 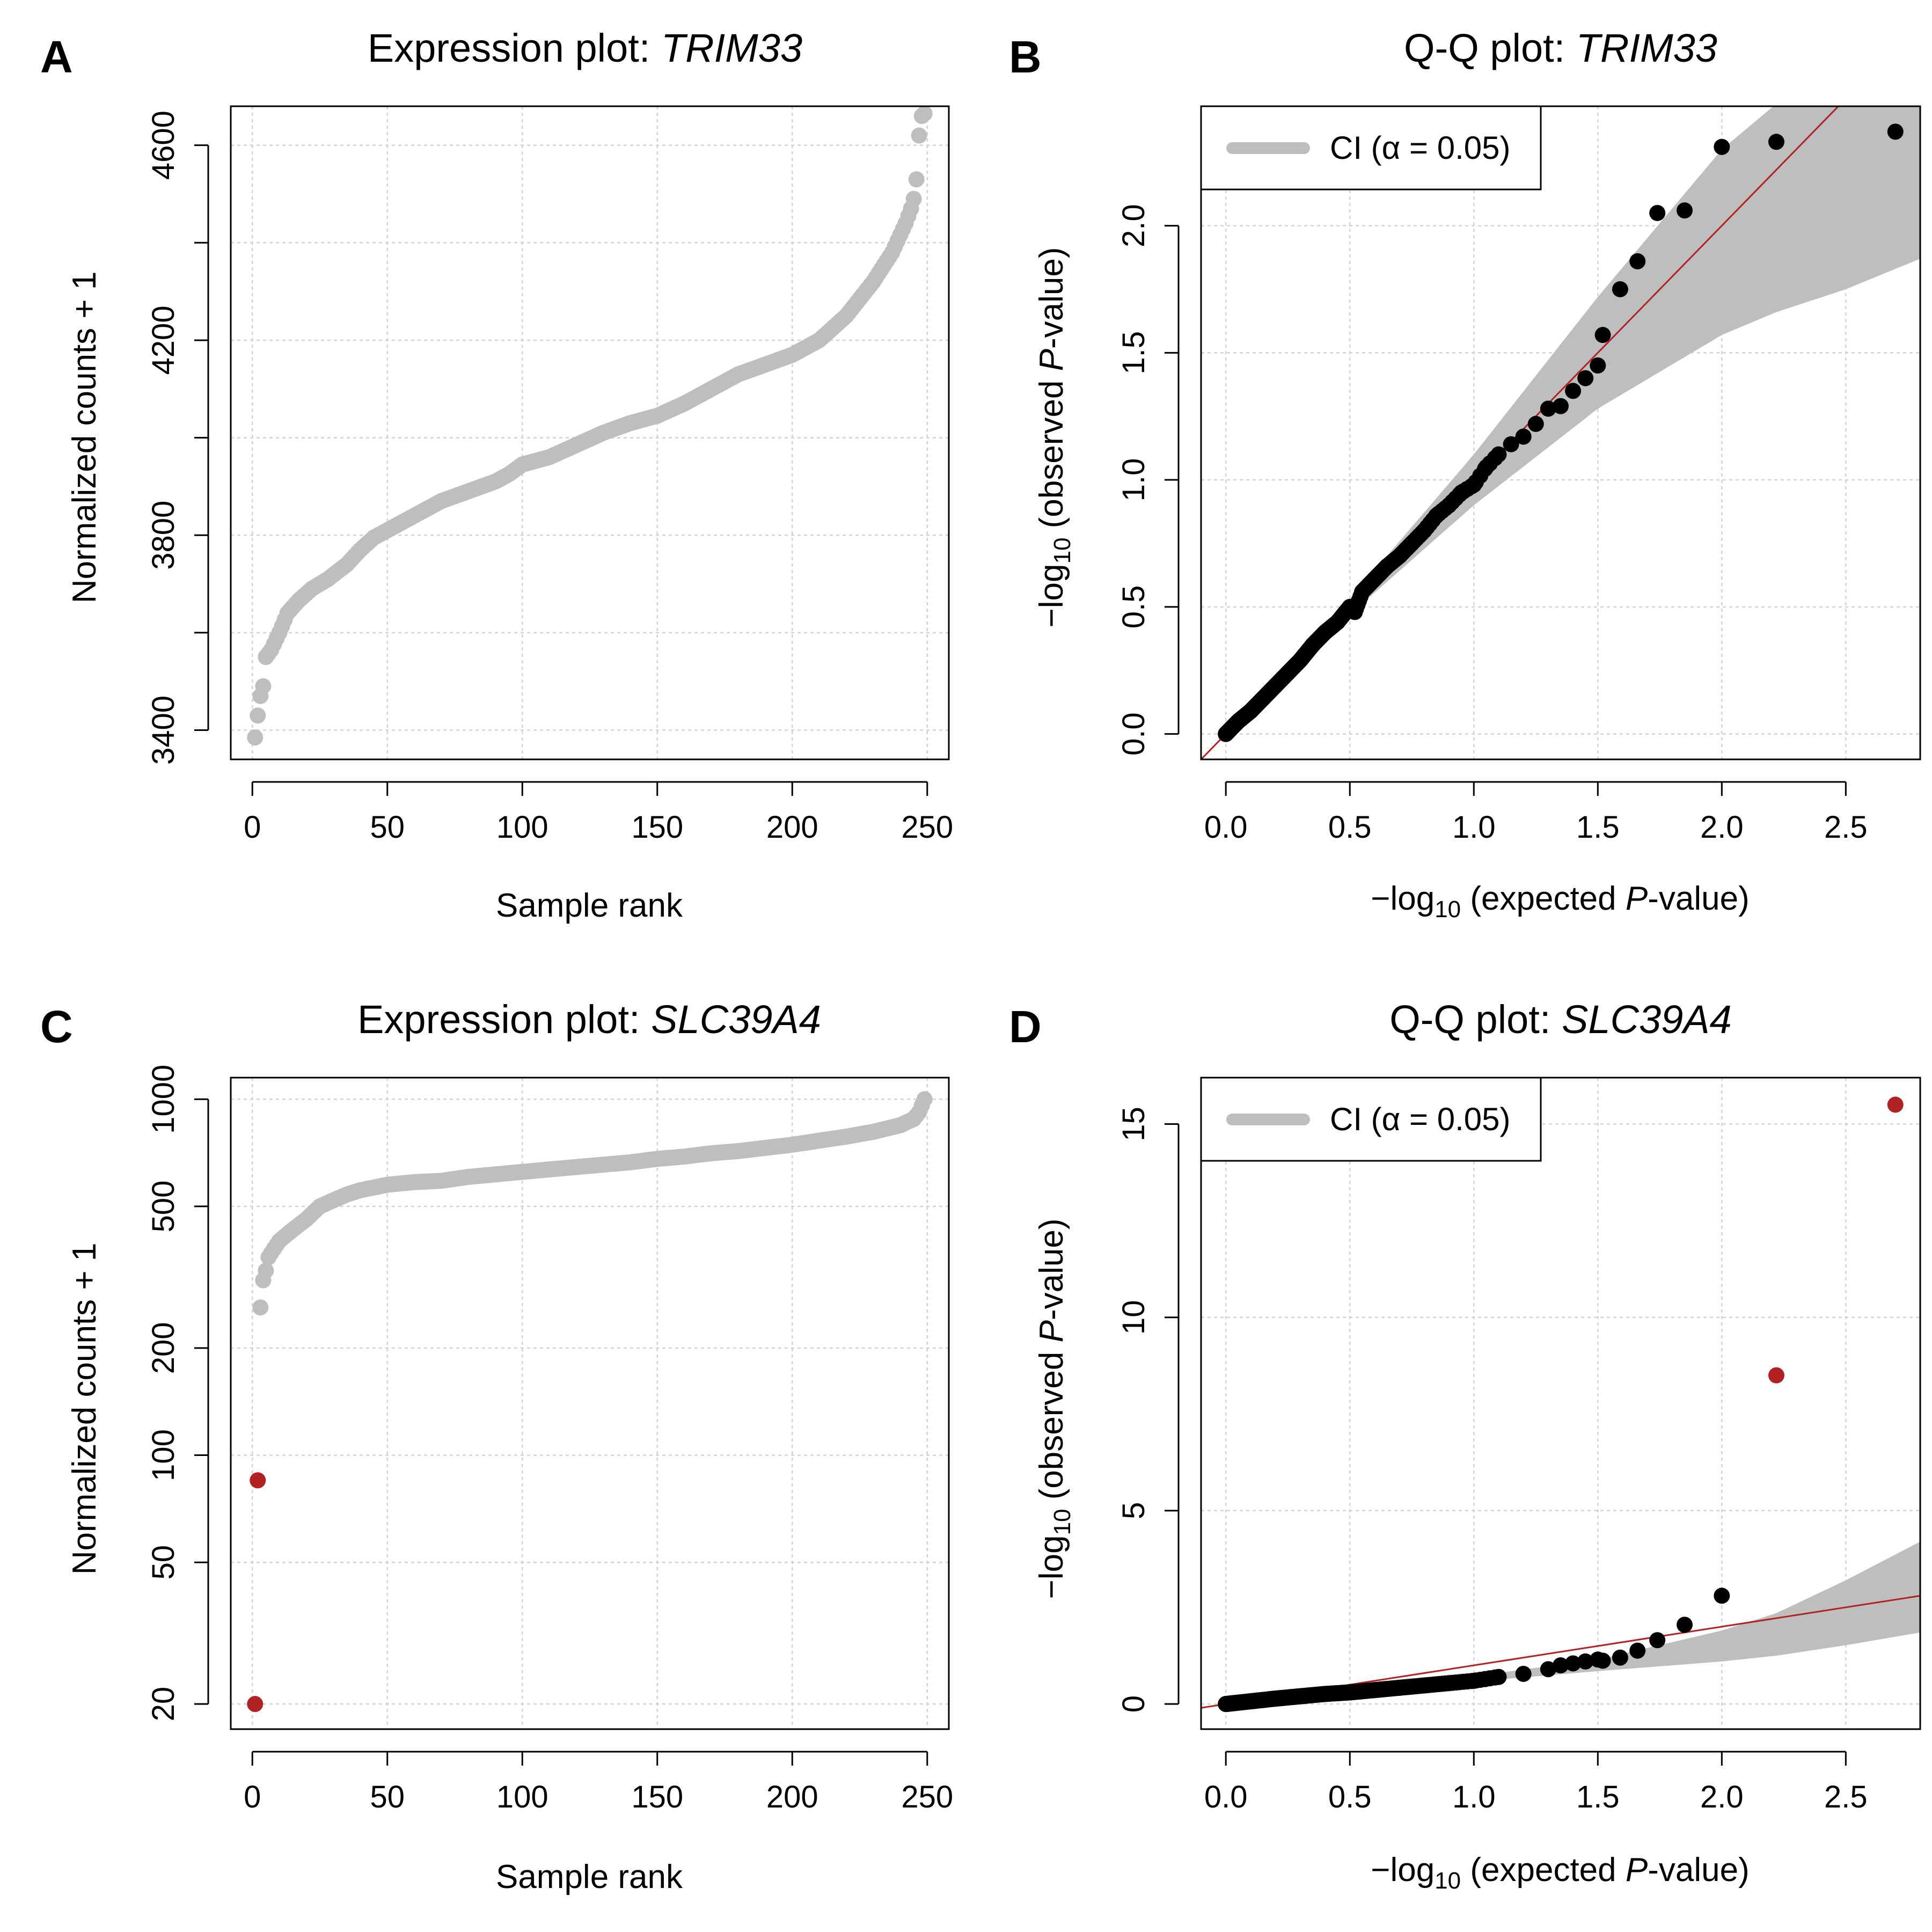 I want to click on panel-letter: C, so click(x=56, y=1026).